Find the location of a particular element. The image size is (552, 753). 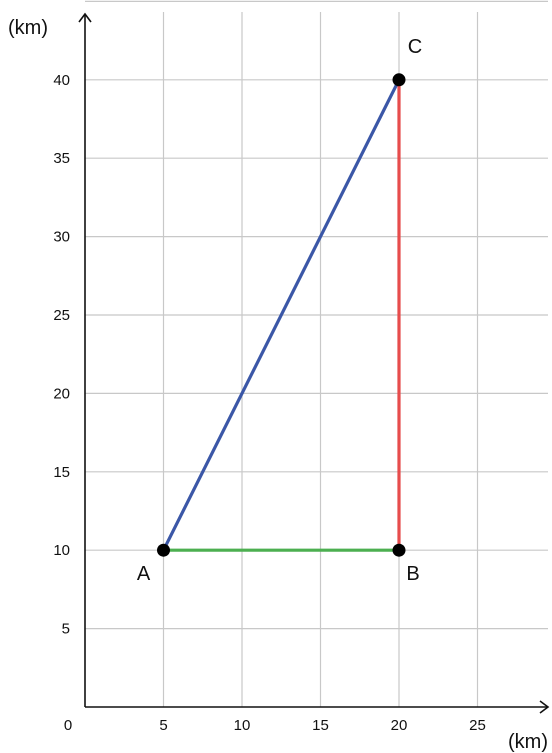

y-tick-label: 30 is located at coordinates (61, 237).